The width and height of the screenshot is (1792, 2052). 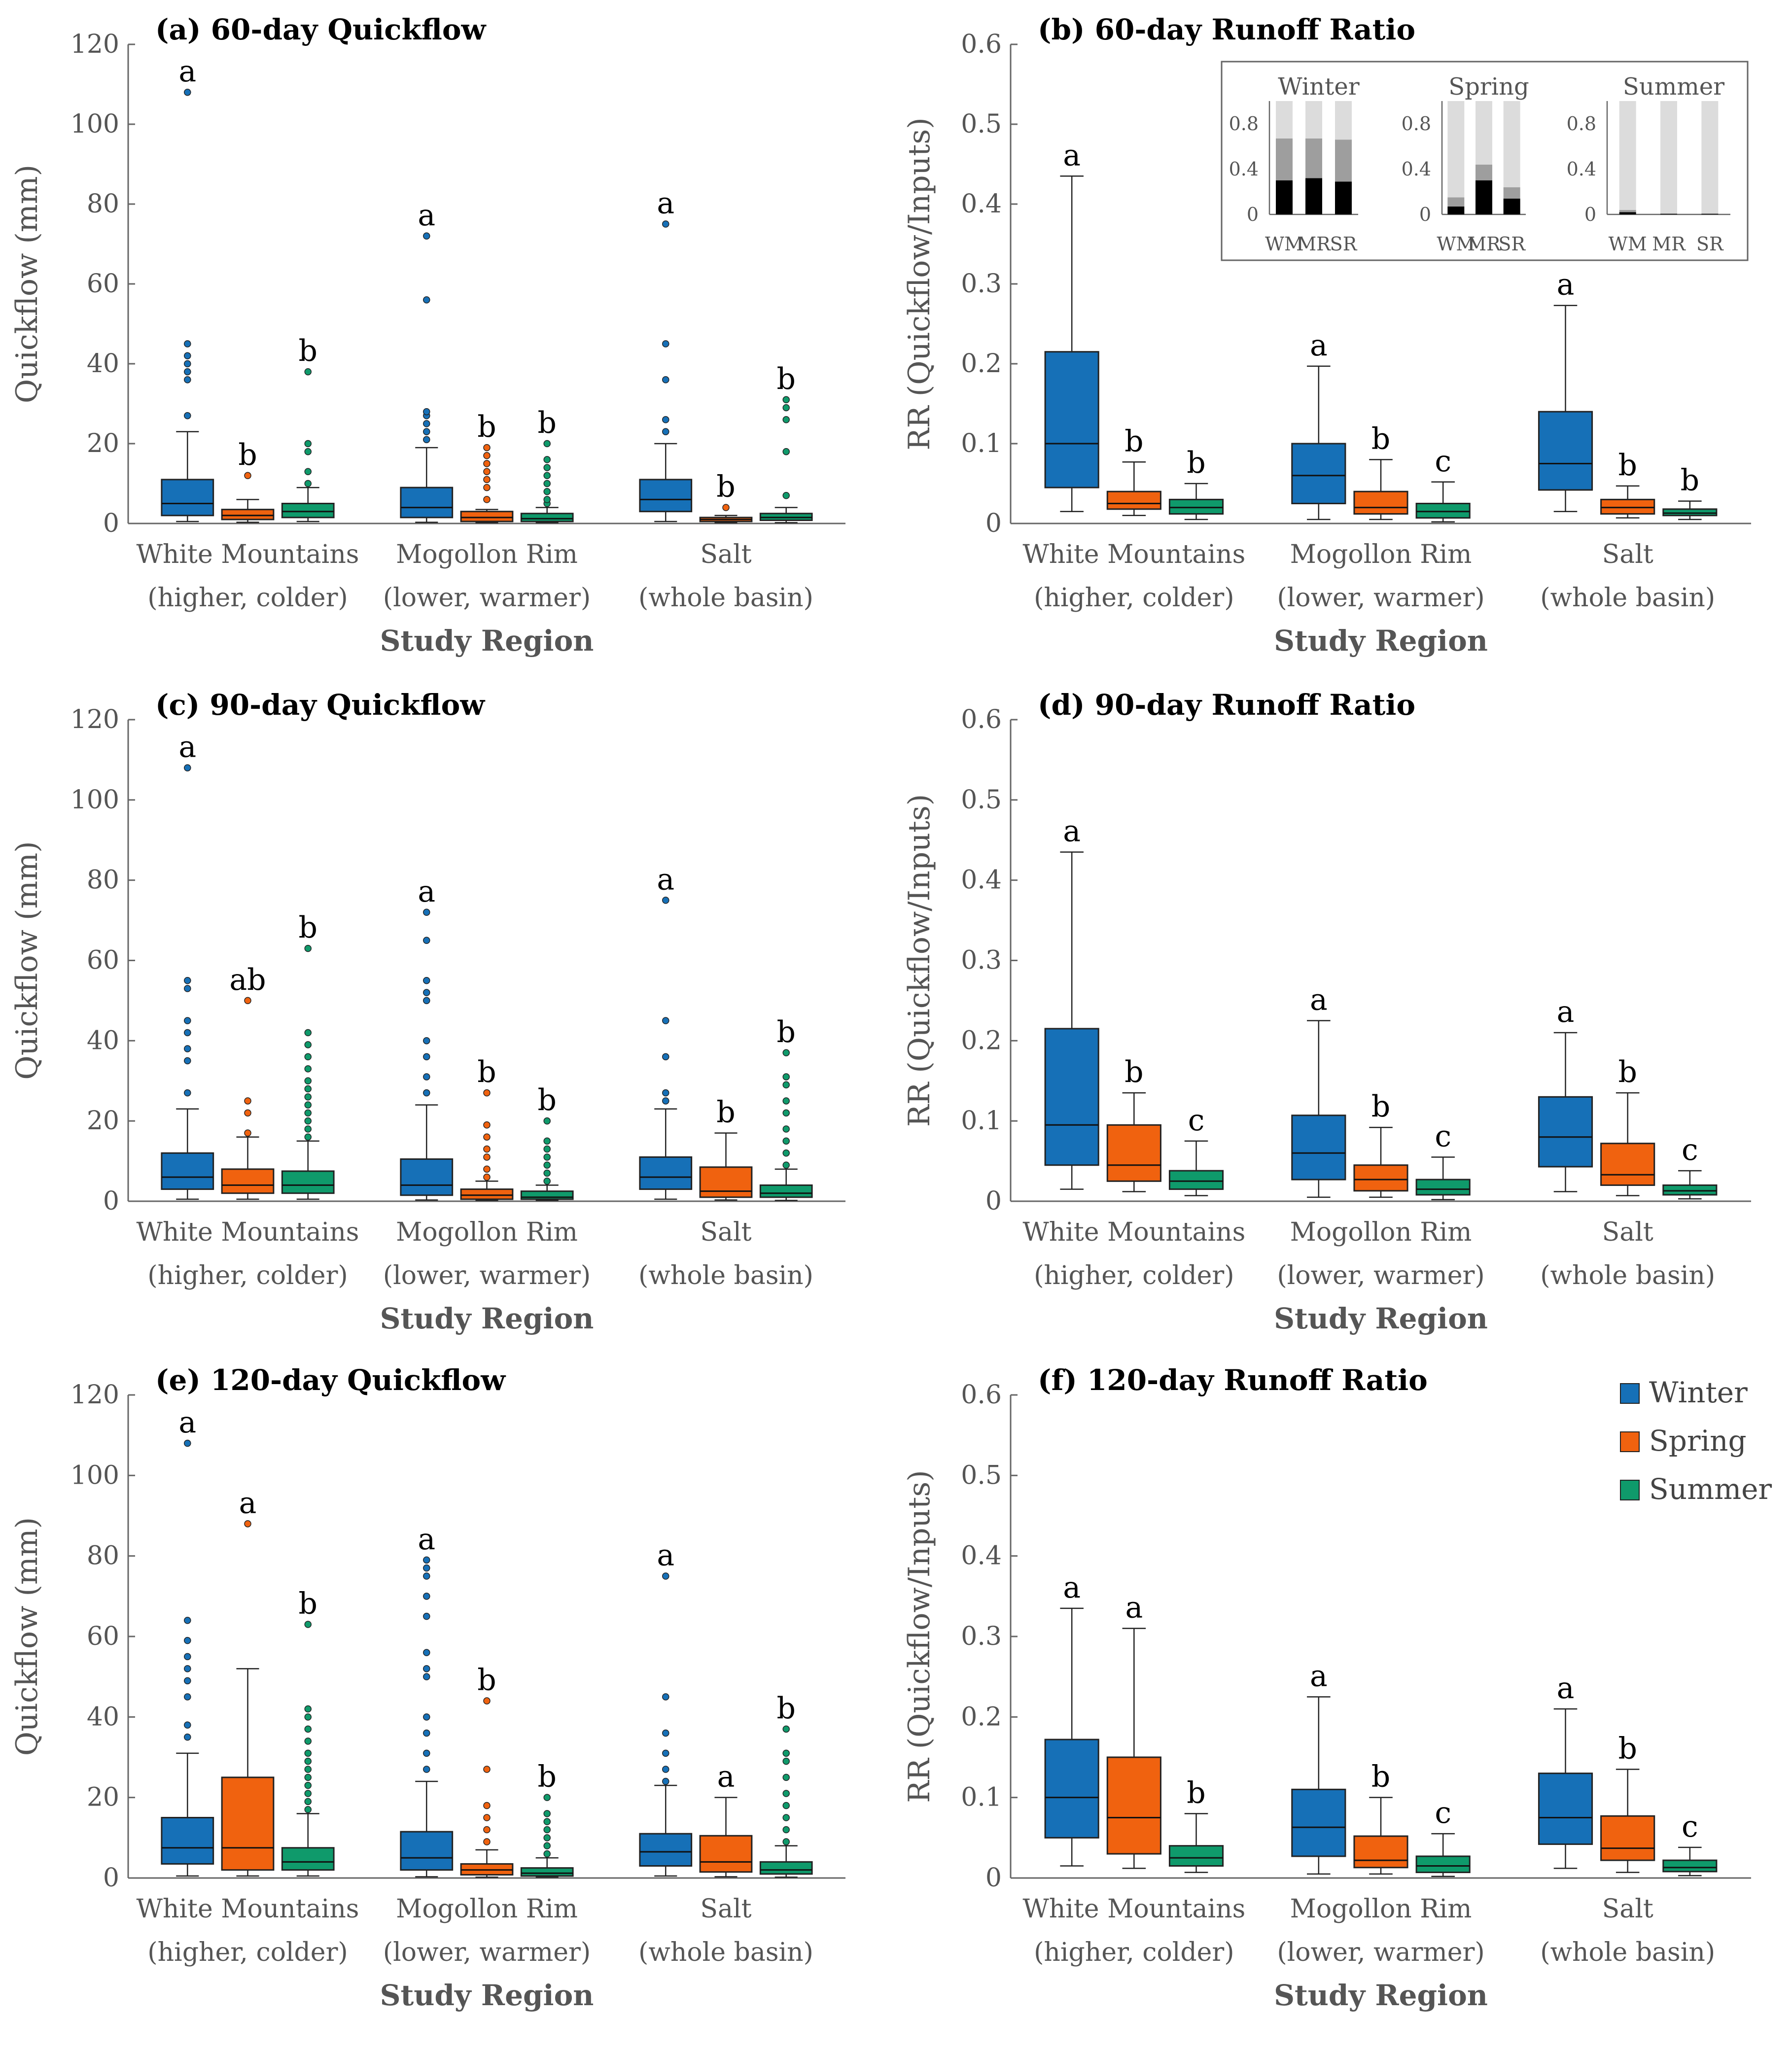 What do you see at coordinates (1673, 87) in the screenshot?
I see `inset-panel-title: Summer` at bounding box center [1673, 87].